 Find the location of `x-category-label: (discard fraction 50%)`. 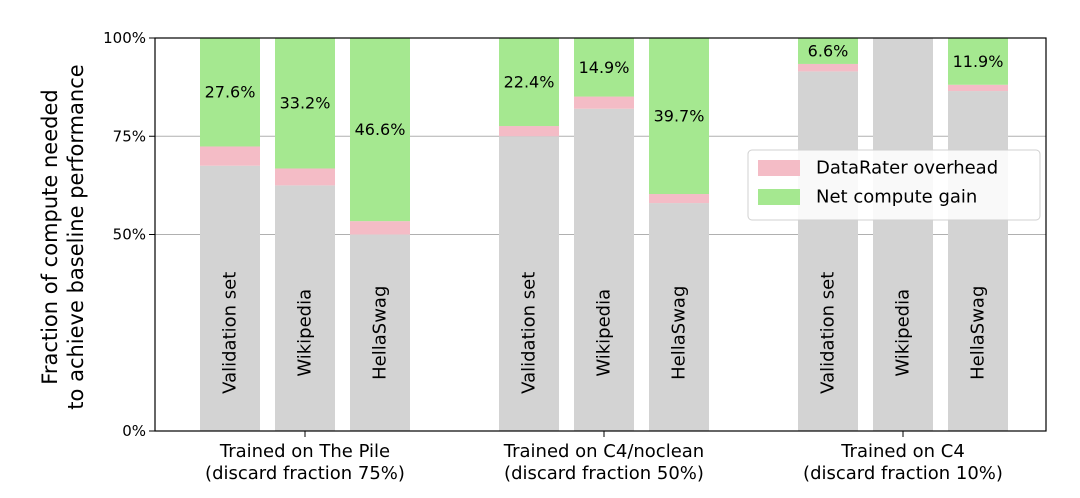

x-category-label: (discard fraction 50%) is located at coordinates (604, 473).